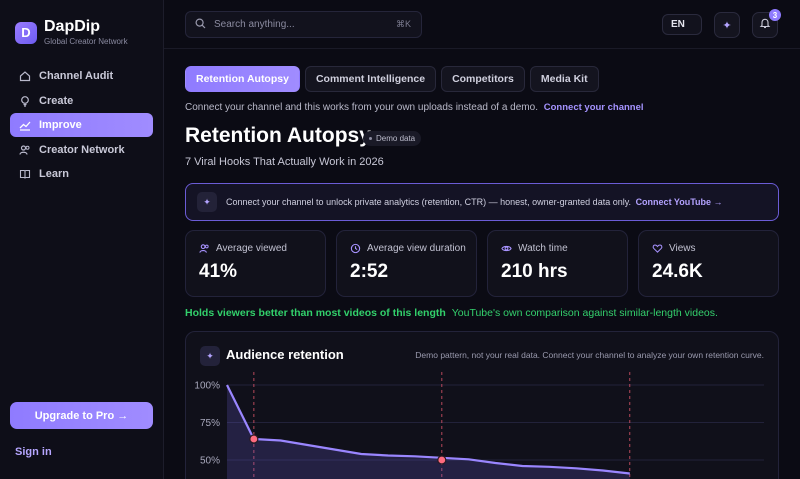 The width and height of the screenshot is (800, 479). I want to click on tab-competitors: Competitors, so click(483, 79).